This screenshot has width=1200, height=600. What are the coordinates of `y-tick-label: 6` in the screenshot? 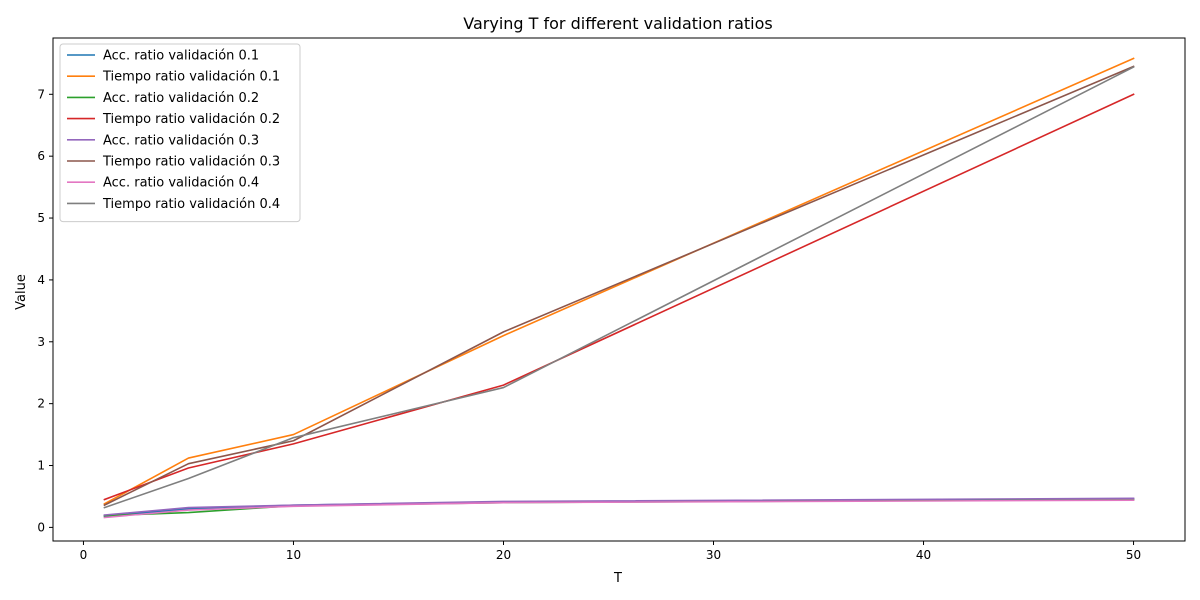 It's located at (41, 156).